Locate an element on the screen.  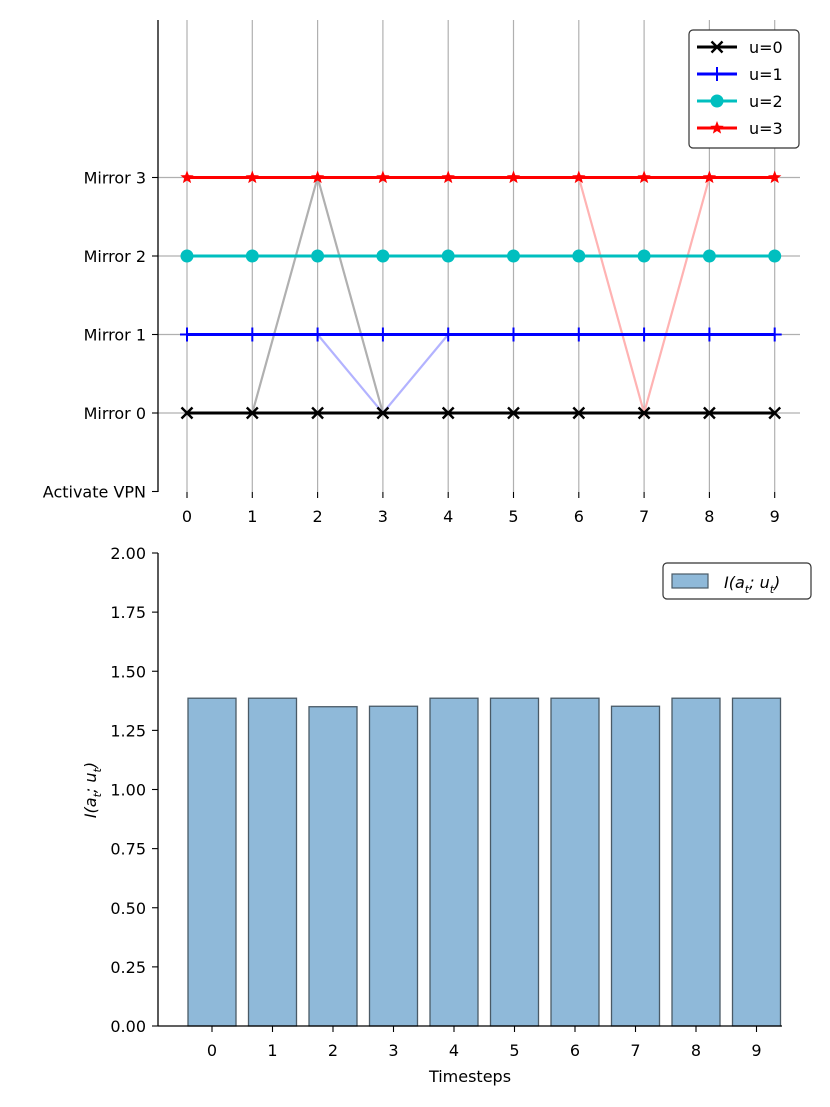
bottom-x-tick-label: 2 is located at coordinates (333, 1050).